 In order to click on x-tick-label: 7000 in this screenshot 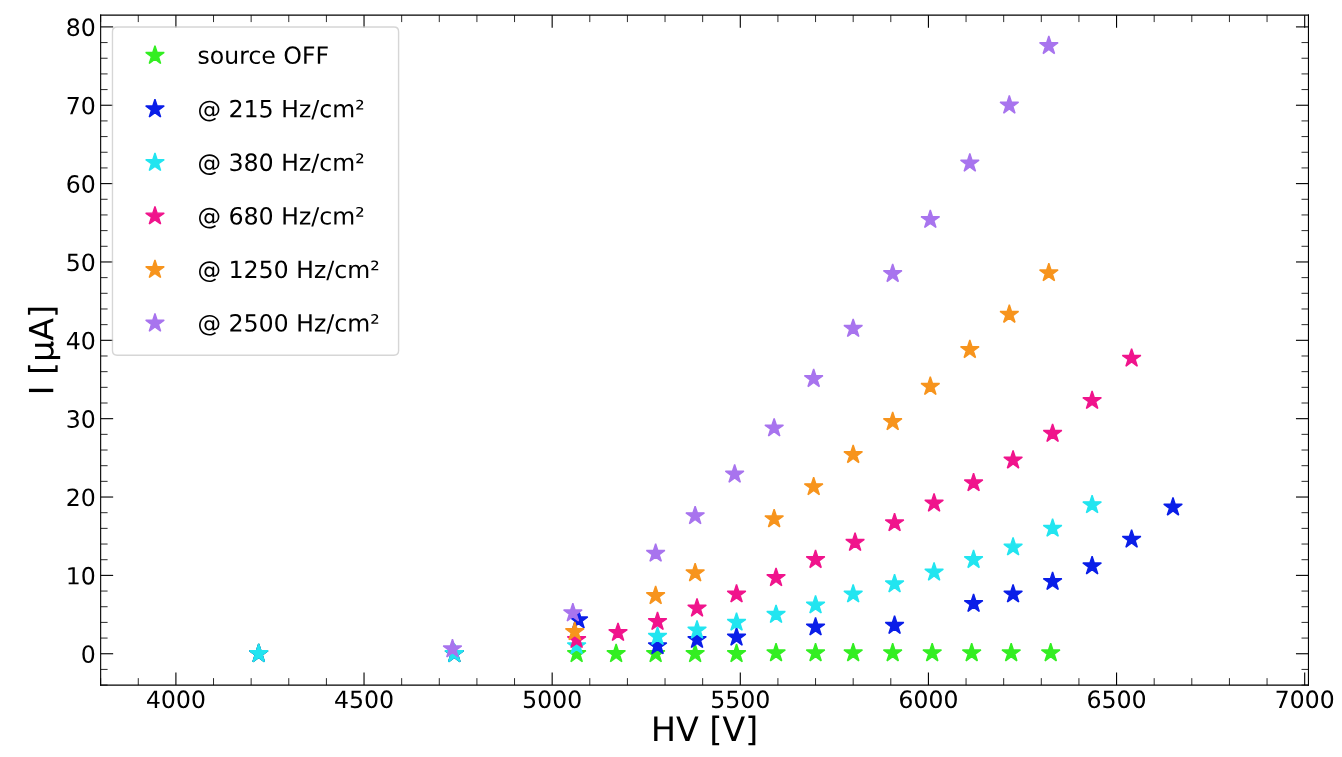, I will do `click(1305, 699)`.